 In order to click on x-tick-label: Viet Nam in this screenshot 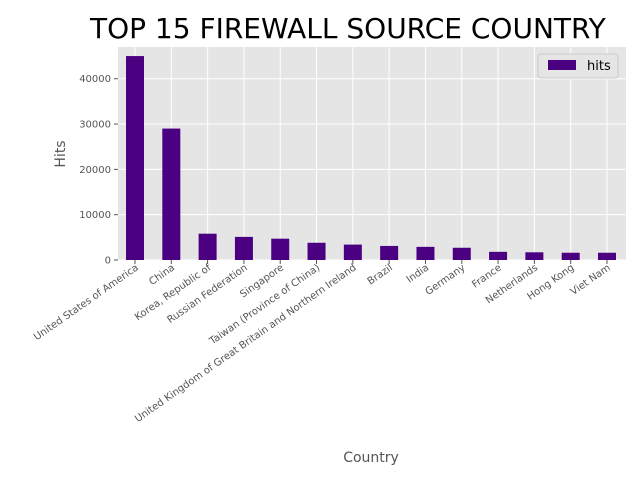, I will do `click(591, 279)`.